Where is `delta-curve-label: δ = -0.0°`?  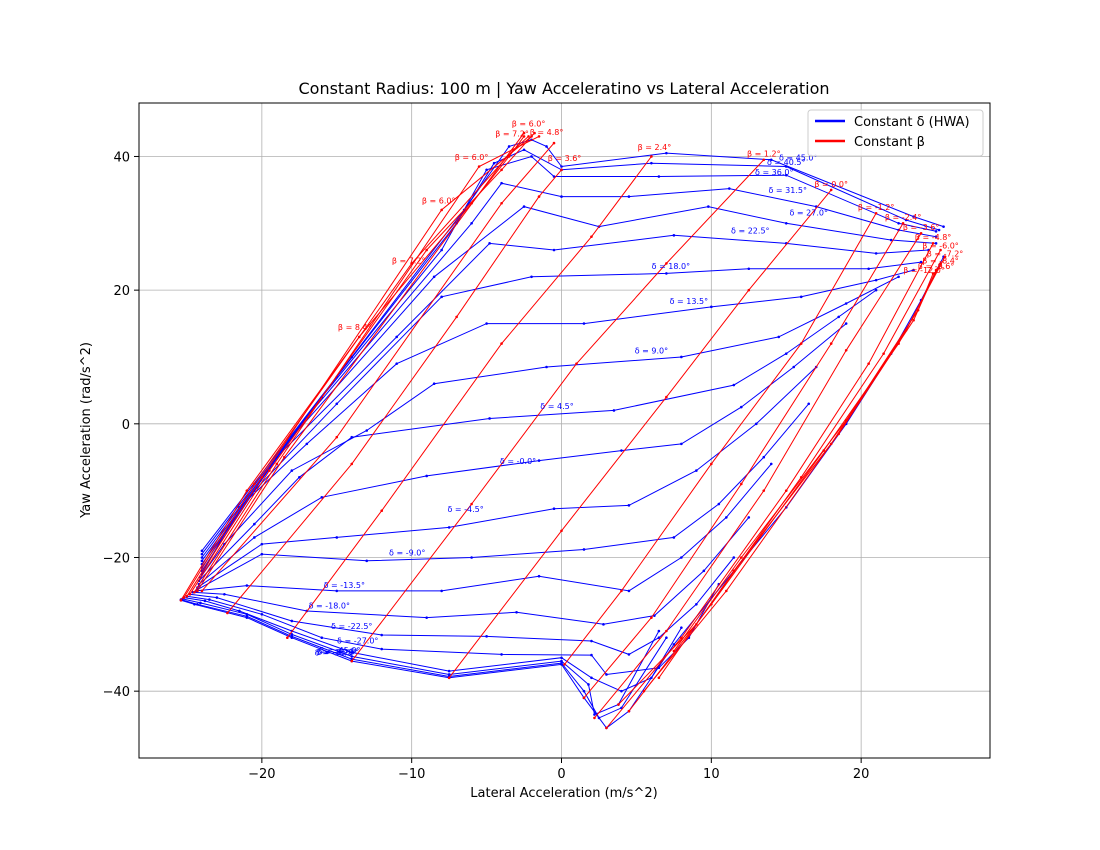 delta-curve-label: δ = -0.0° is located at coordinates (518, 461).